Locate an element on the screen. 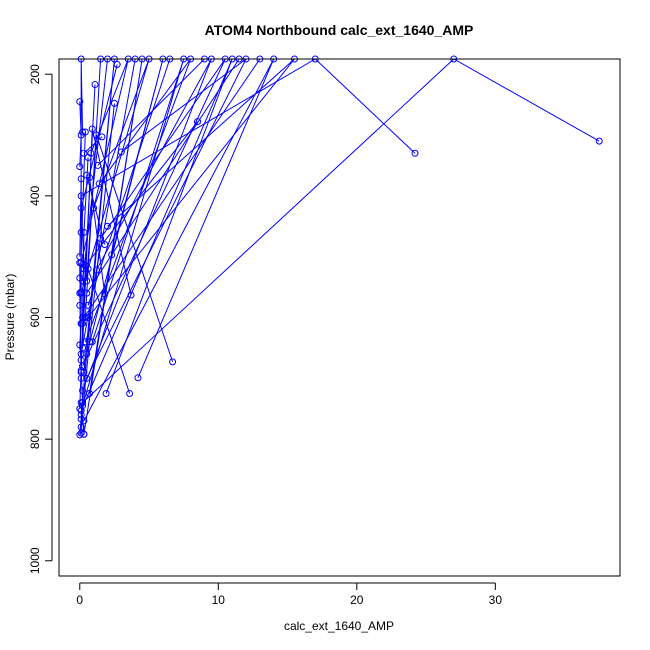  y-tick-label: 1000 is located at coordinates (35, 560).